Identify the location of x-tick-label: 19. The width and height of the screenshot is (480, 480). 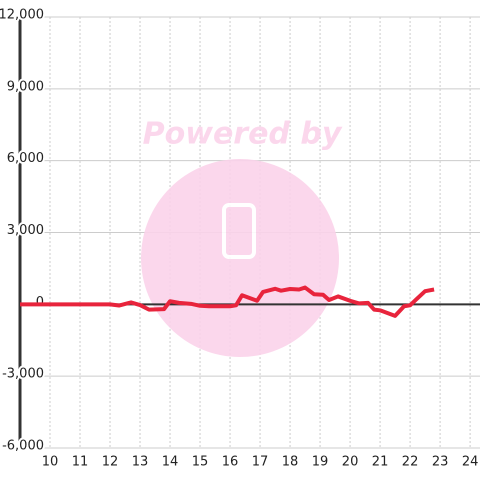
(320, 462).